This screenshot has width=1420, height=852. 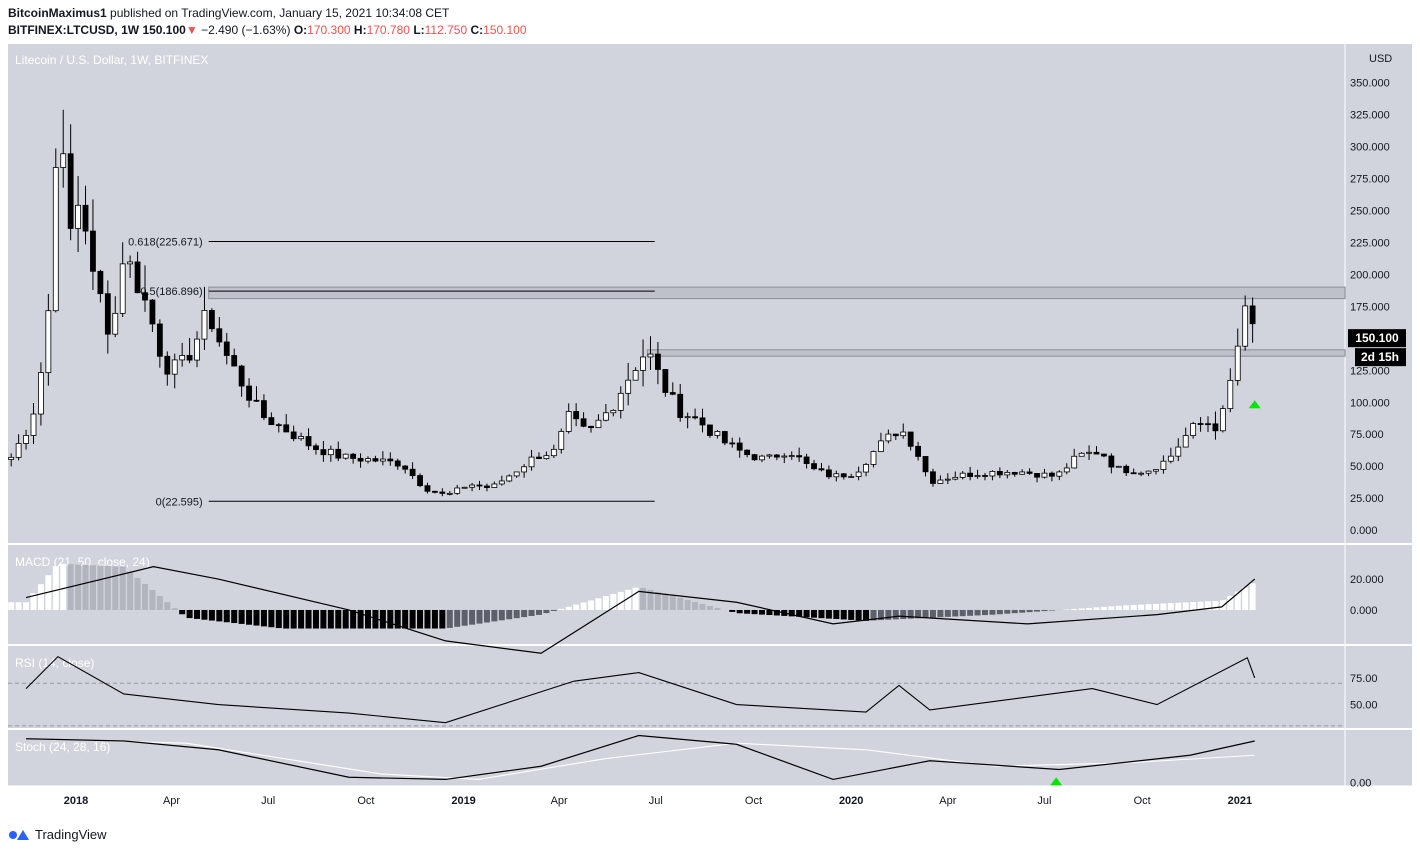 What do you see at coordinates (19, 834) in the screenshot?
I see `tradingview-logo-icon` at bounding box center [19, 834].